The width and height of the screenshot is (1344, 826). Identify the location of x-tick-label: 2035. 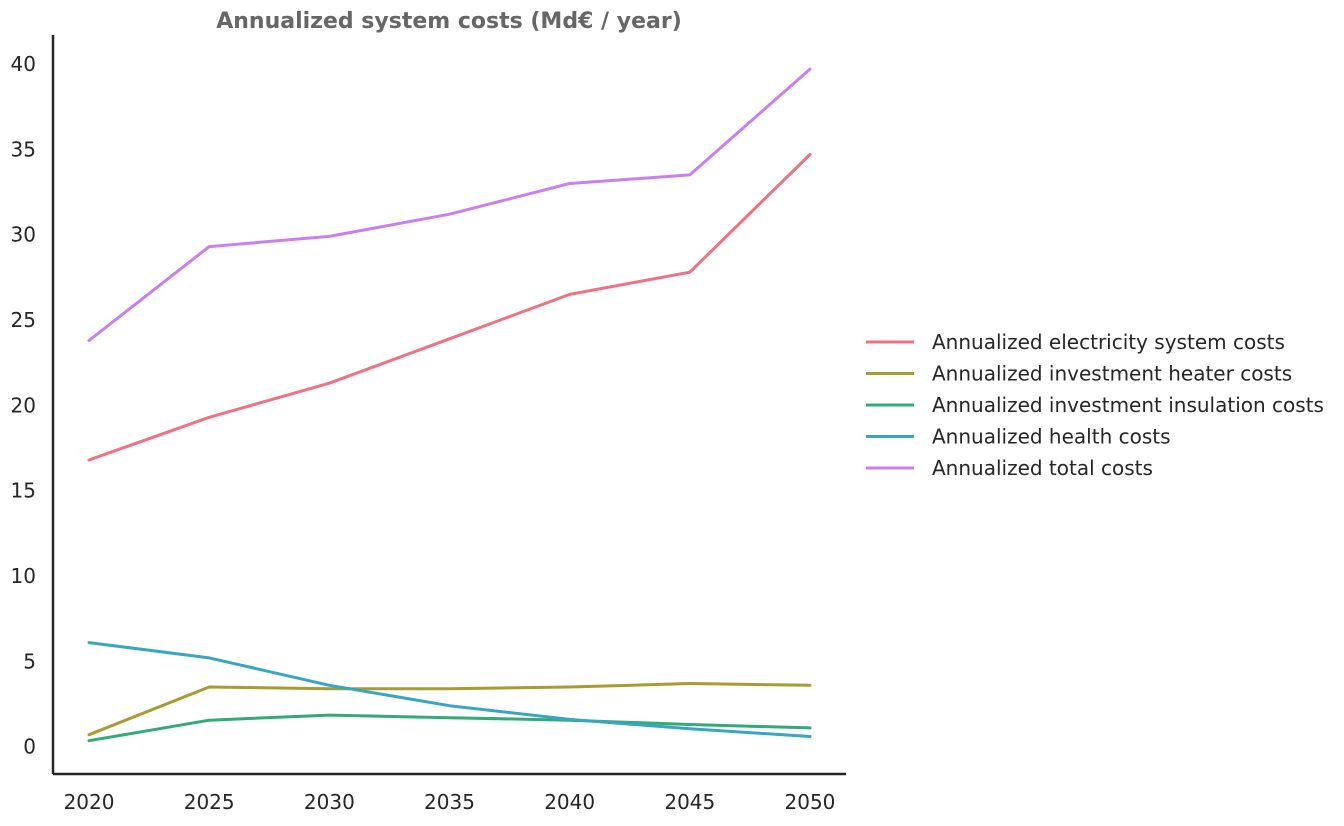
(449, 802).